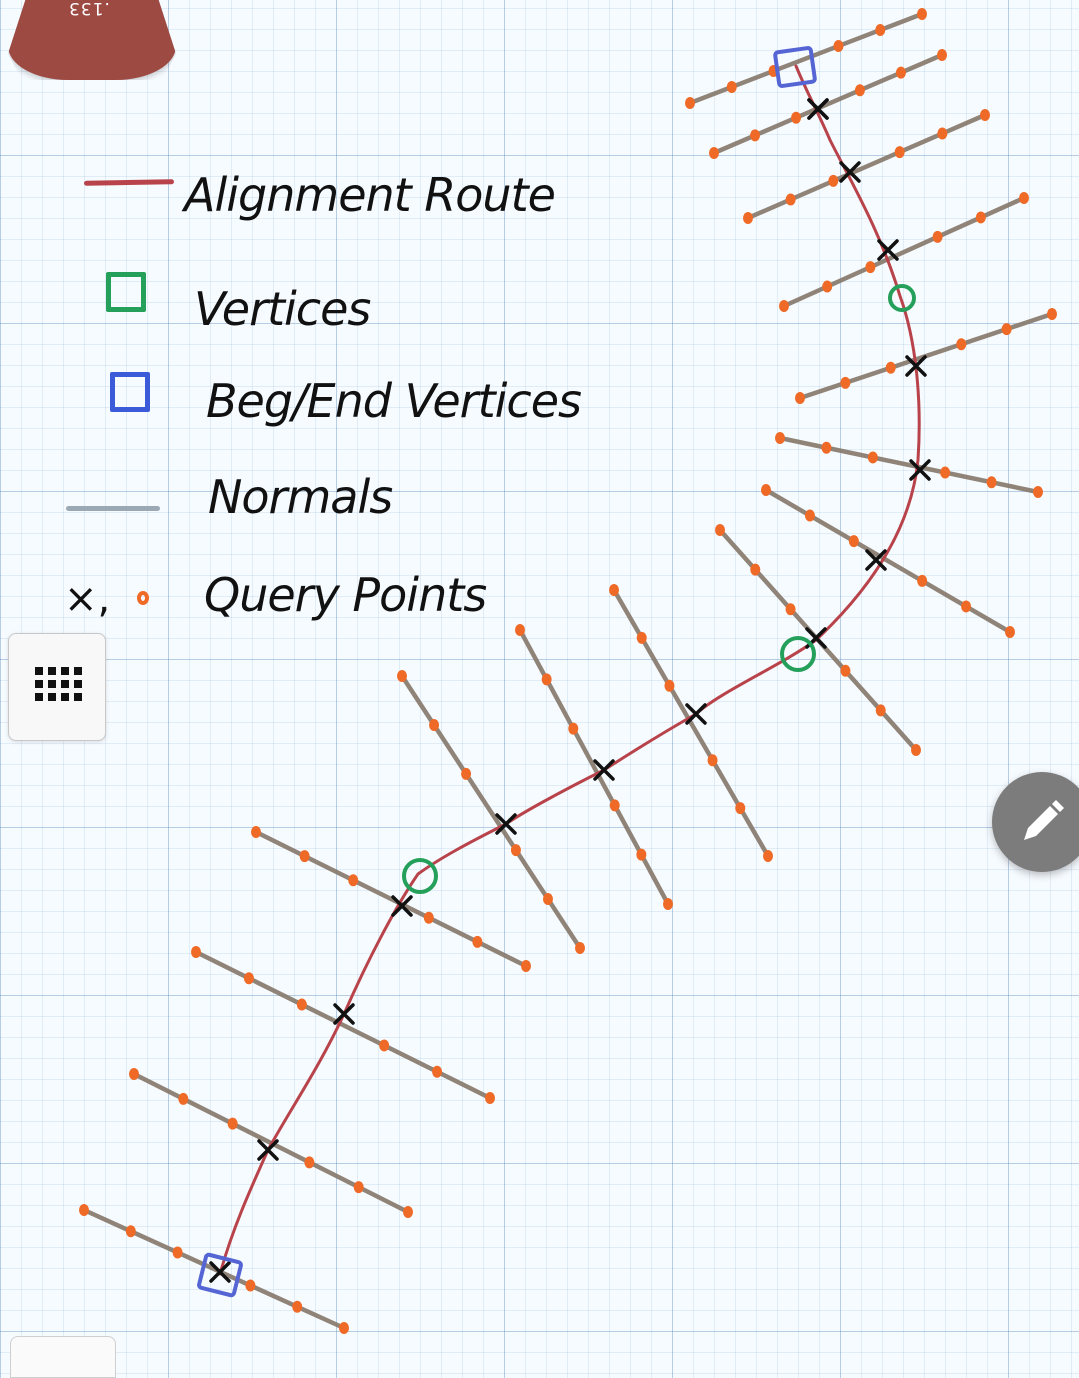  I want to click on legend-end-vertex-swatch, so click(130, 392).